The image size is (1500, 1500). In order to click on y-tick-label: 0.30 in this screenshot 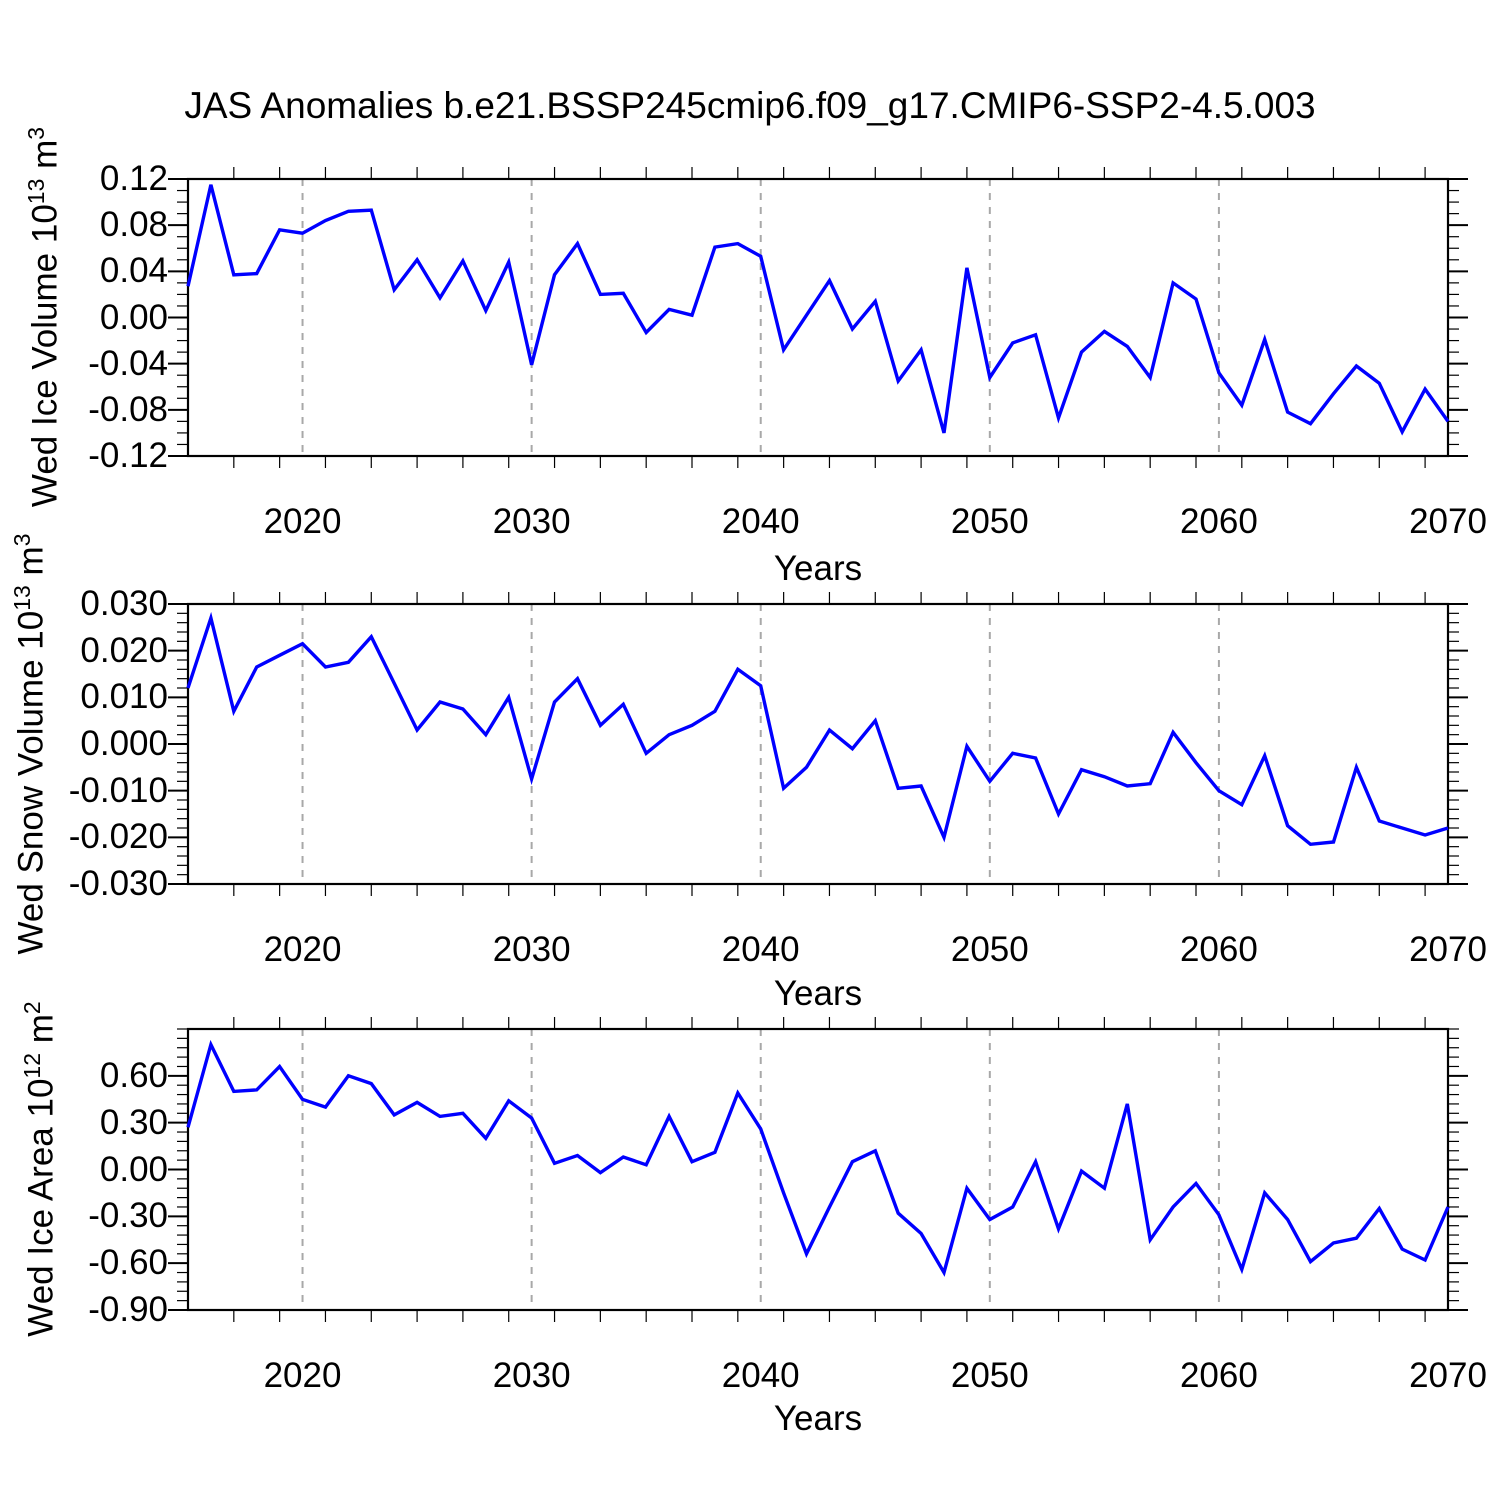, I will do `click(133, 1122)`.